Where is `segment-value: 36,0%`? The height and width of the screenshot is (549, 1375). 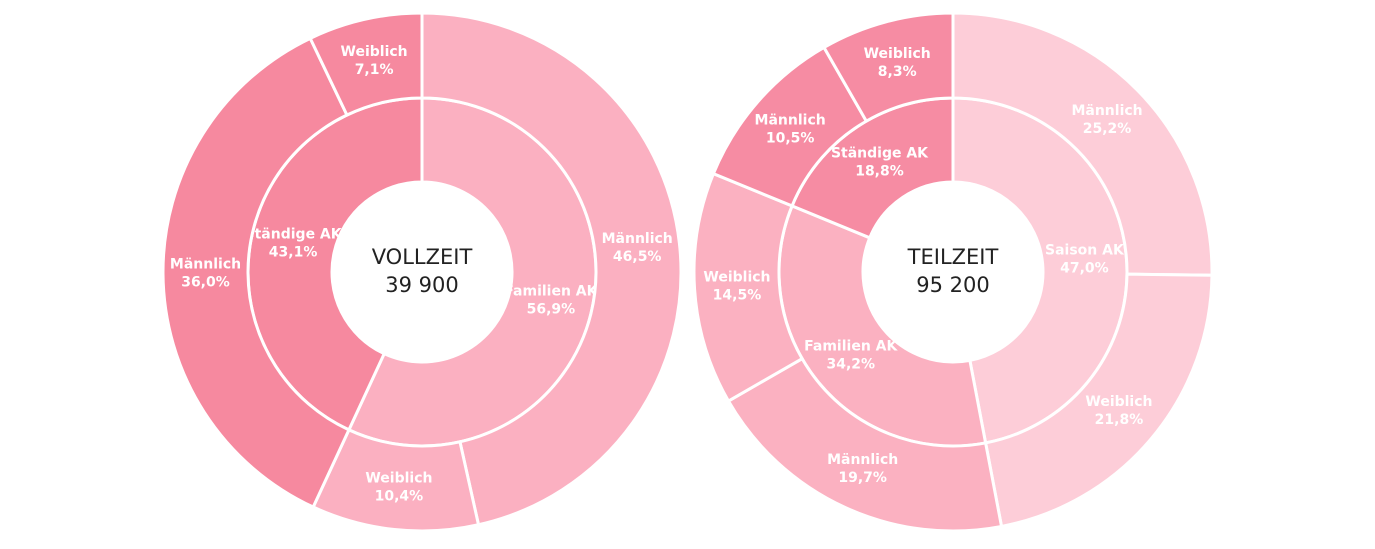
segment-value: 36,0% is located at coordinates (205, 282).